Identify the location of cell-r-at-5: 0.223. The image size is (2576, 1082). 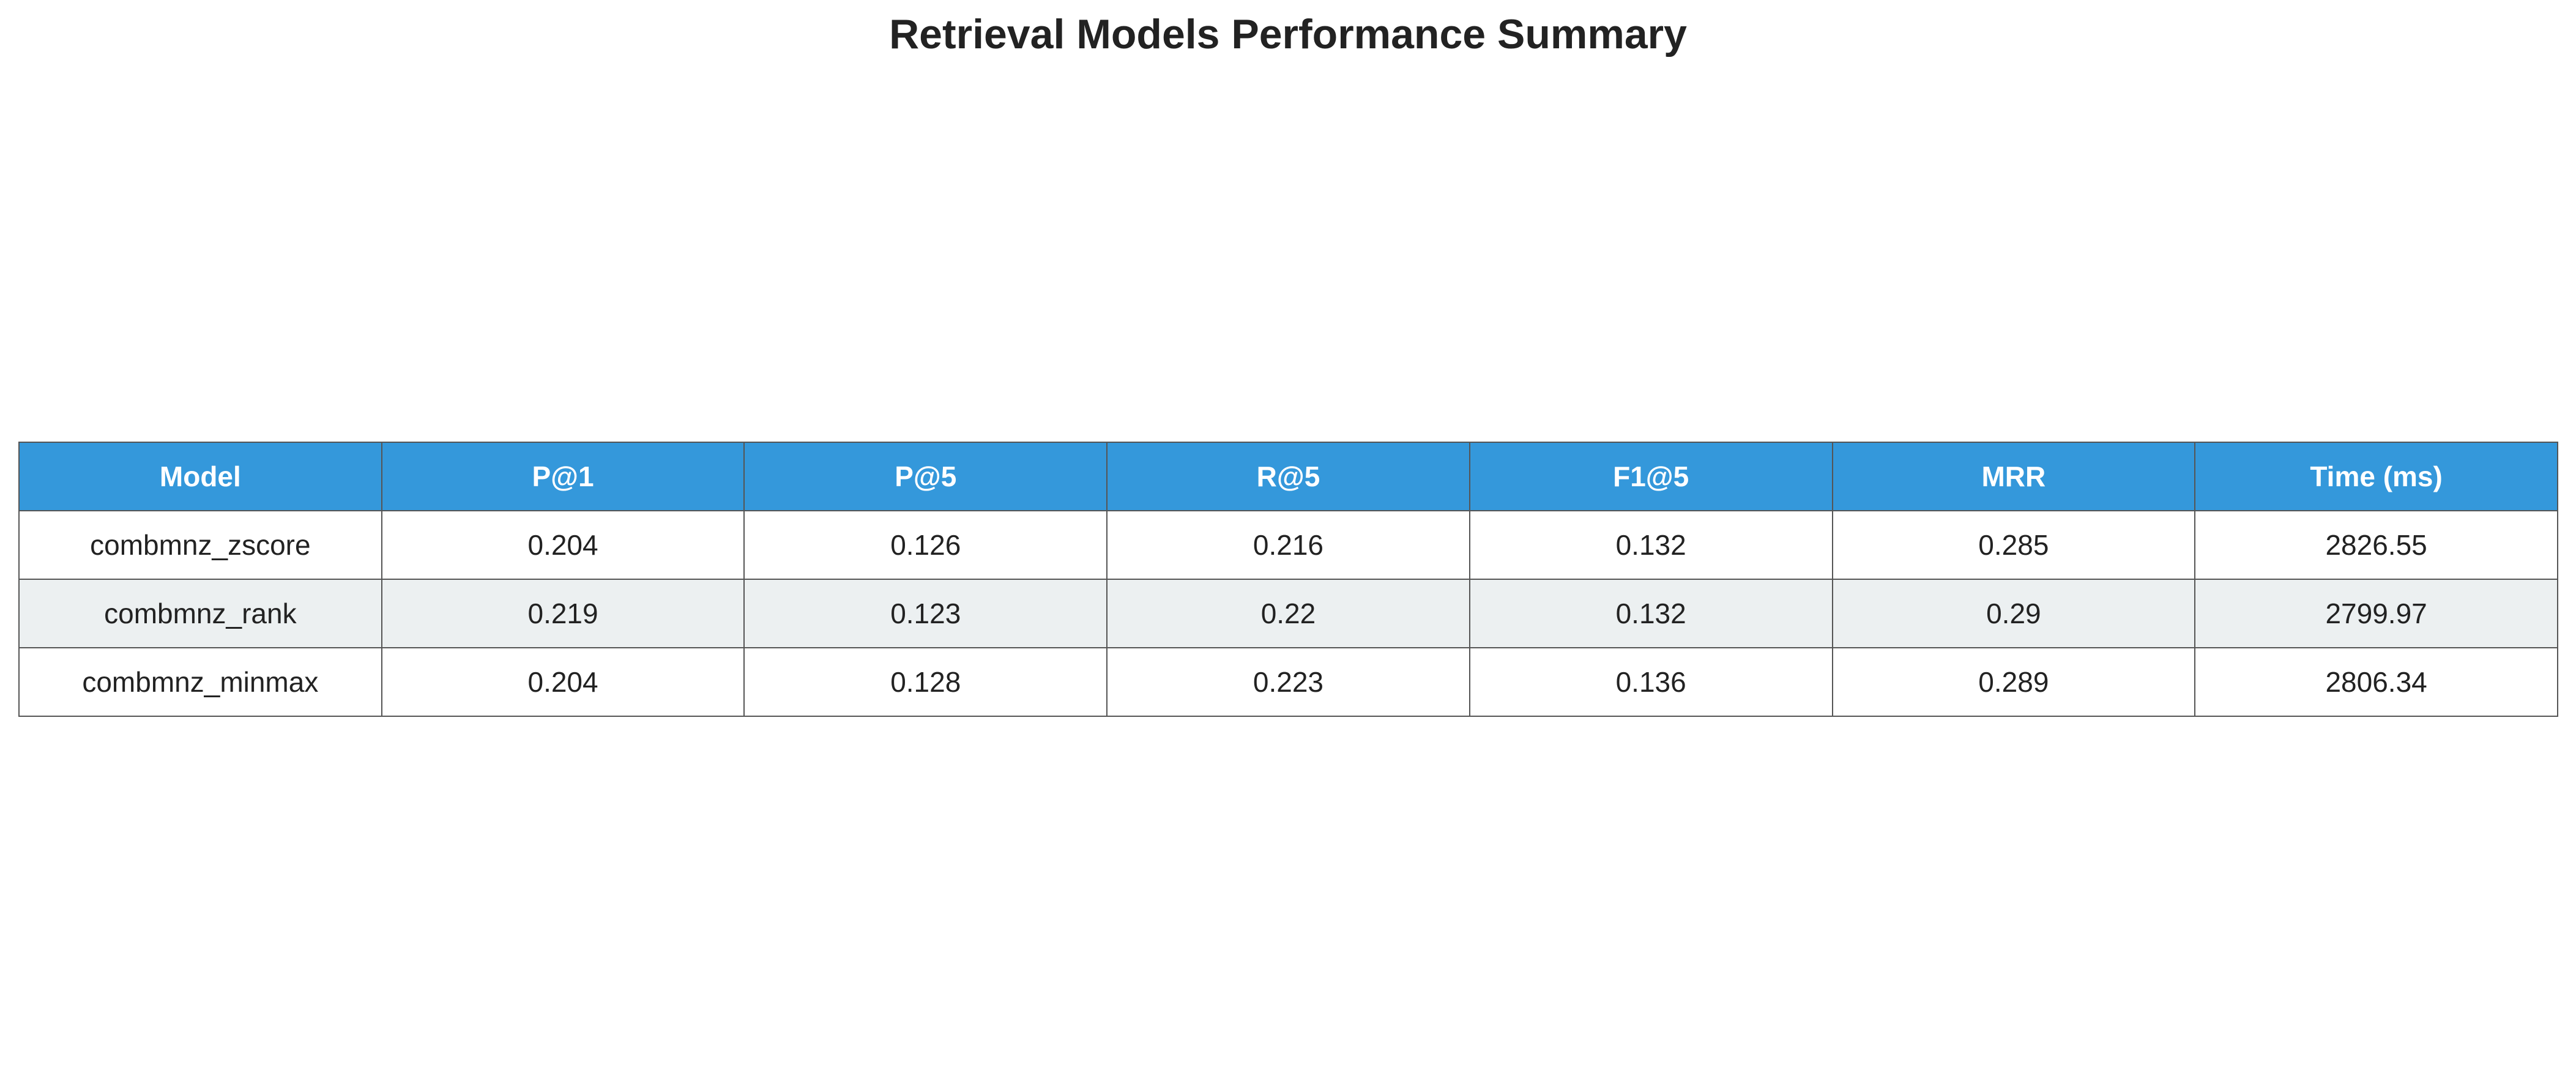
(1288, 682).